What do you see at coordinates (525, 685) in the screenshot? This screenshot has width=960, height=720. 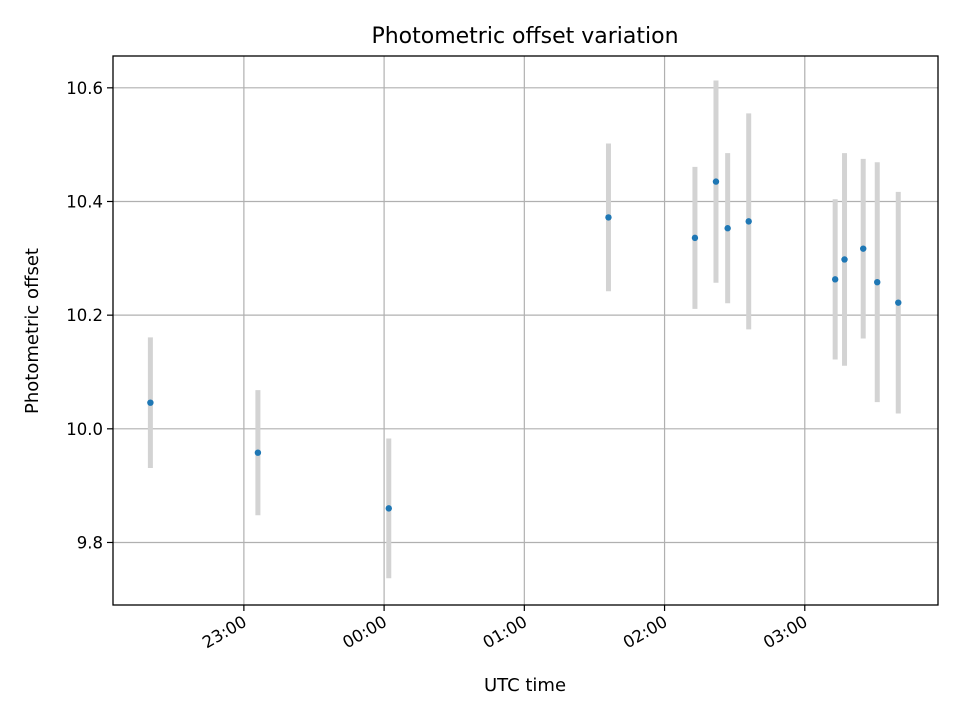 I see `x-axis-label: UTC time` at bounding box center [525, 685].